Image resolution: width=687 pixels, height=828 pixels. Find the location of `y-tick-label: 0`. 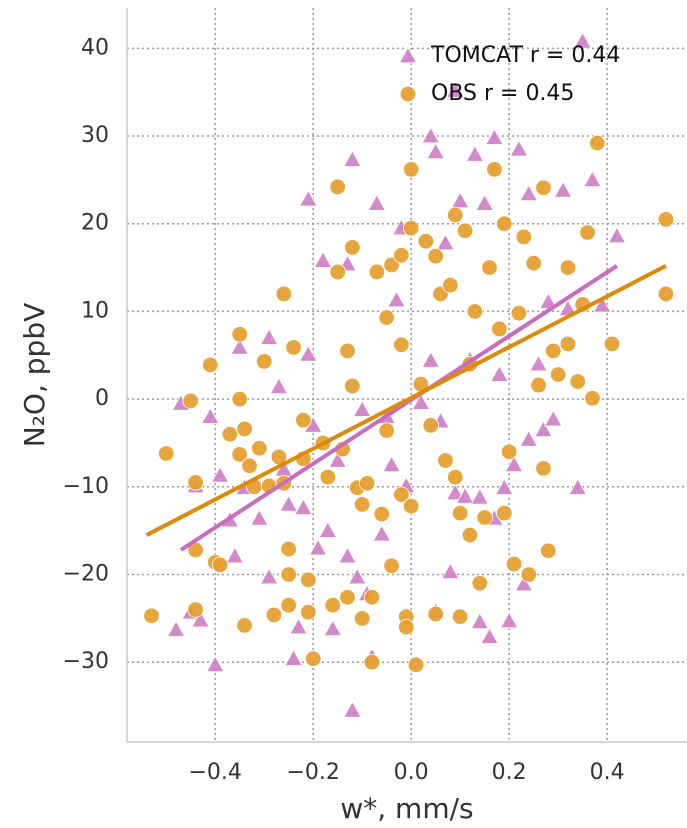

y-tick-label: 0 is located at coordinates (102, 398).